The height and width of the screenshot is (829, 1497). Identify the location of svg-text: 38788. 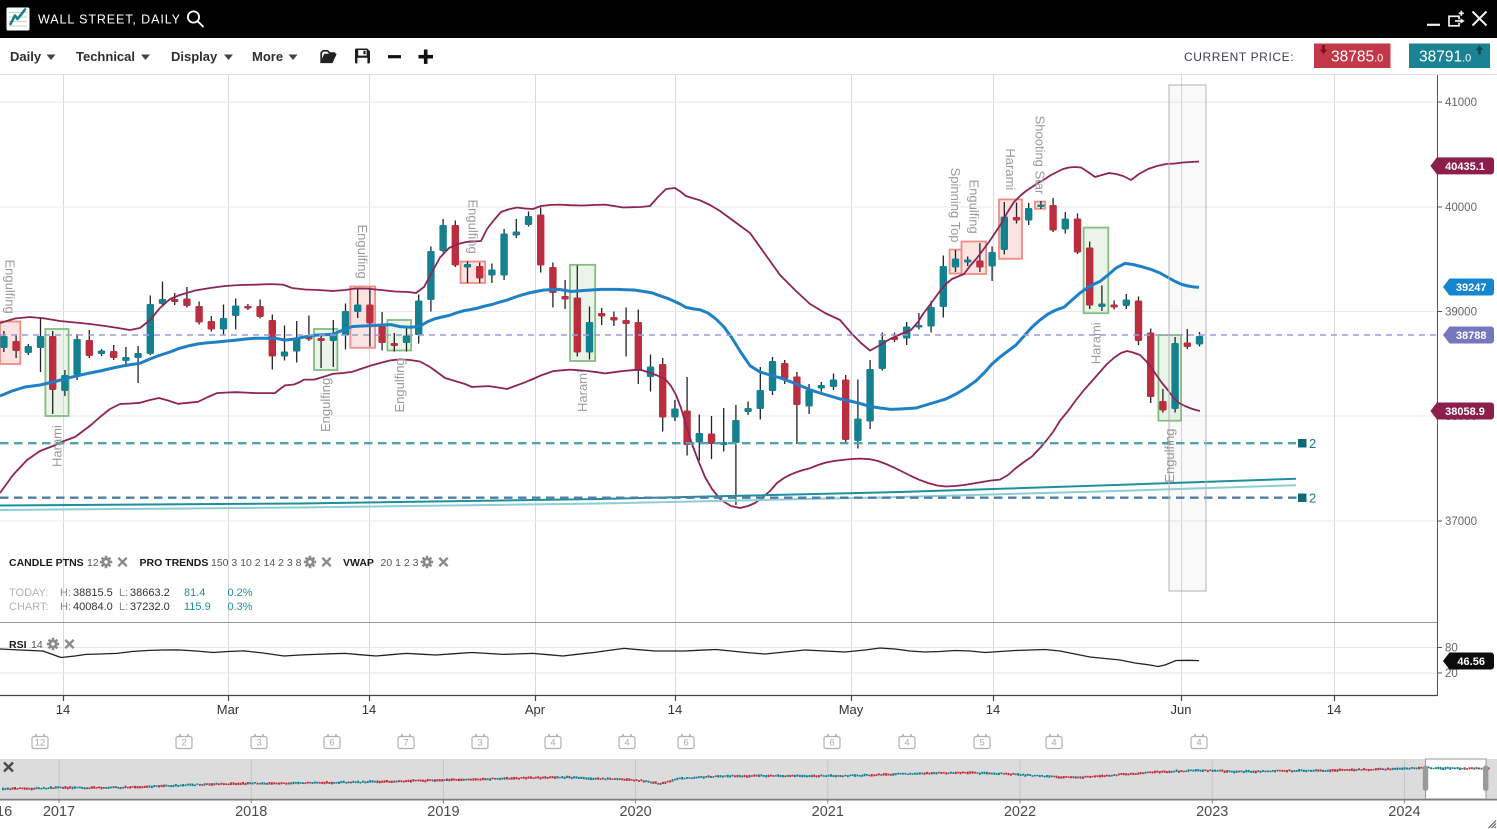
(1471, 336).